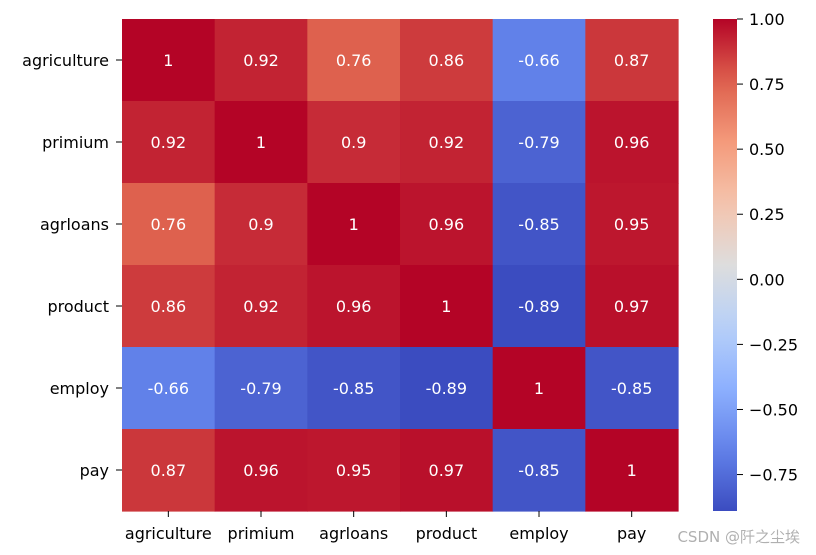 This screenshot has width=816, height=555. I want to click on heatmap-cell-agriculture-agriculture, so click(169, 60).